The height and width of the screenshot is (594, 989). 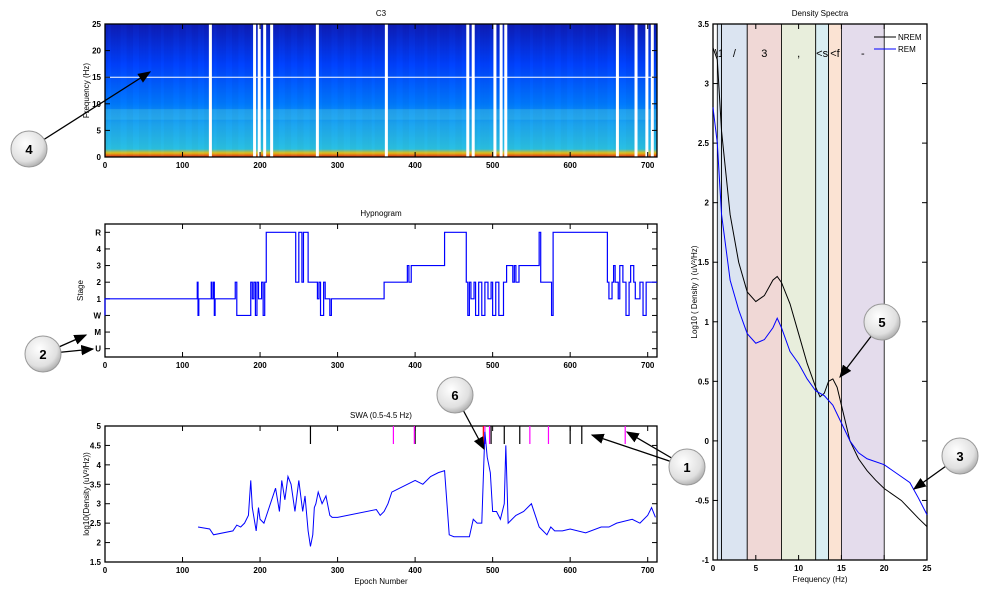 I want to click on x-tick-label: 0, so click(x=105, y=365).